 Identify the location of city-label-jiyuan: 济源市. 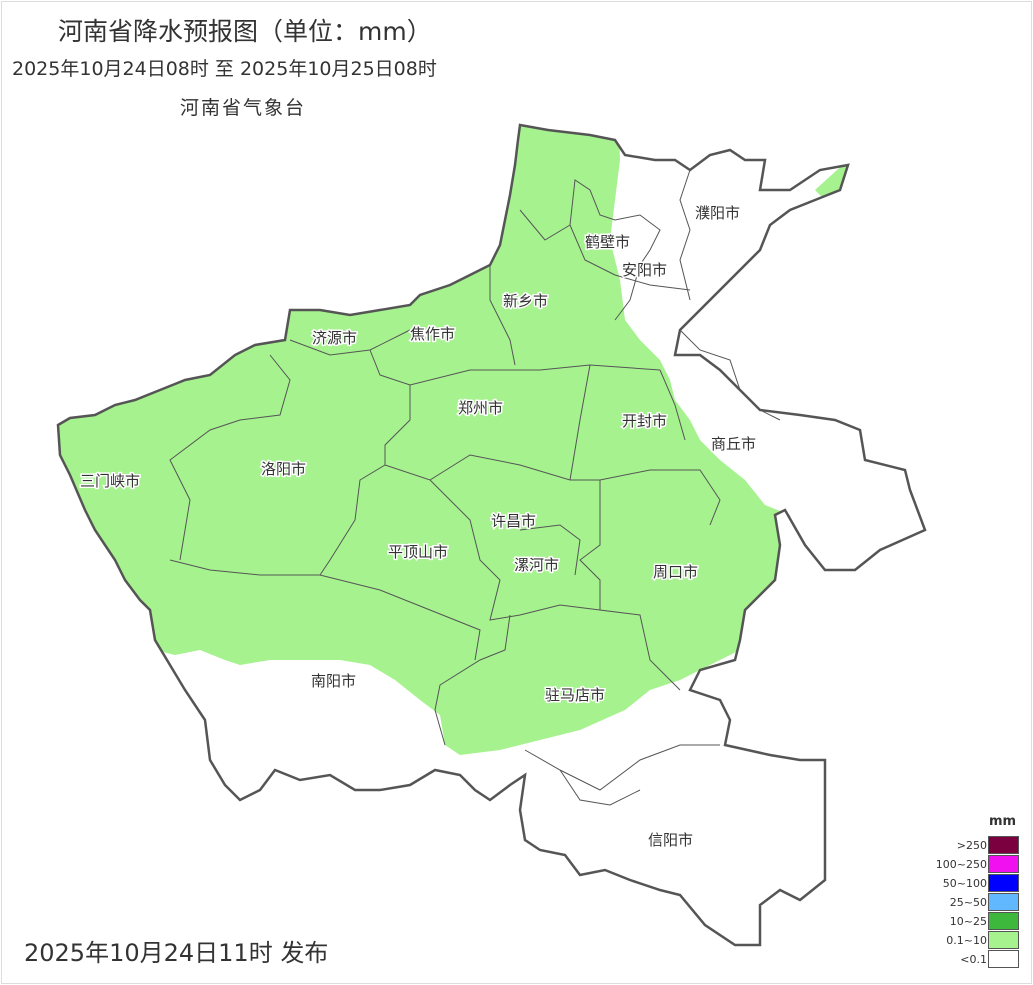
(334, 338).